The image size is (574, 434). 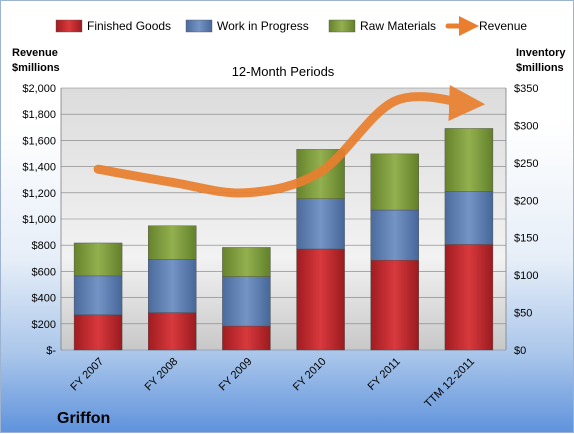 What do you see at coordinates (526, 201) in the screenshot?
I see `right-tick-label: $200` at bounding box center [526, 201].